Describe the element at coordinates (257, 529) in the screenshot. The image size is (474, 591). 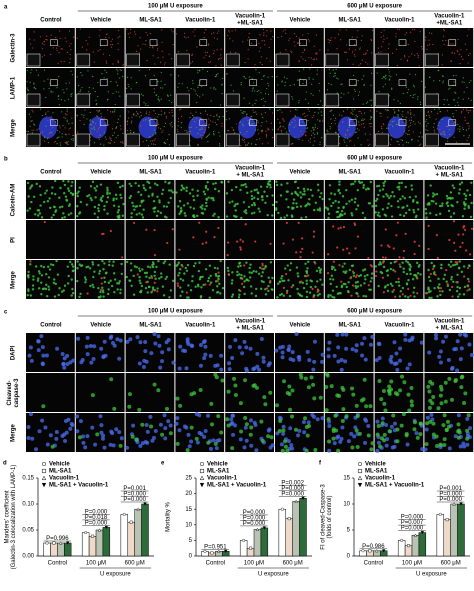
I see `data-point` at that location.